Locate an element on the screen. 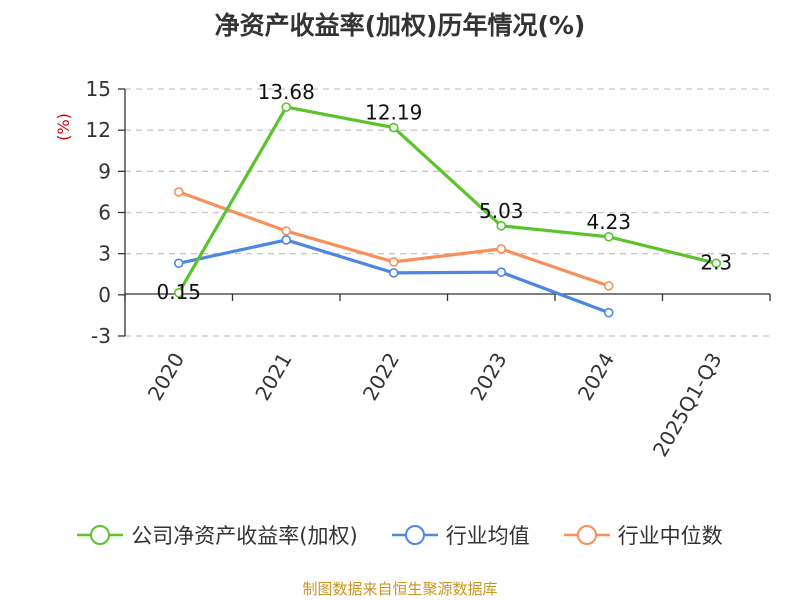 This screenshot has height=600, width=800. legend-item: 行业均值 is located at coordinates (460, 535).